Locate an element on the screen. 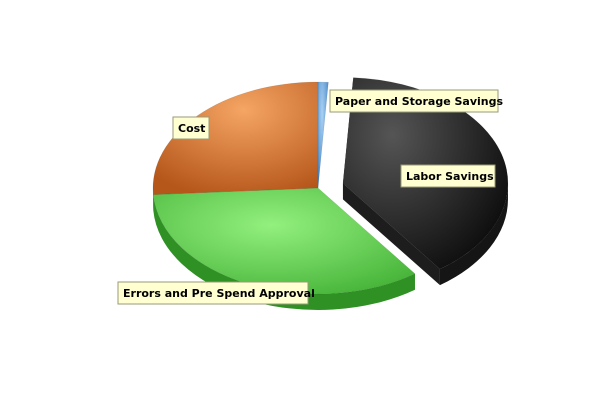  slice-label-paper-and-storage-savings: Paper and Storage Savings is located at coordinates (416, 101).